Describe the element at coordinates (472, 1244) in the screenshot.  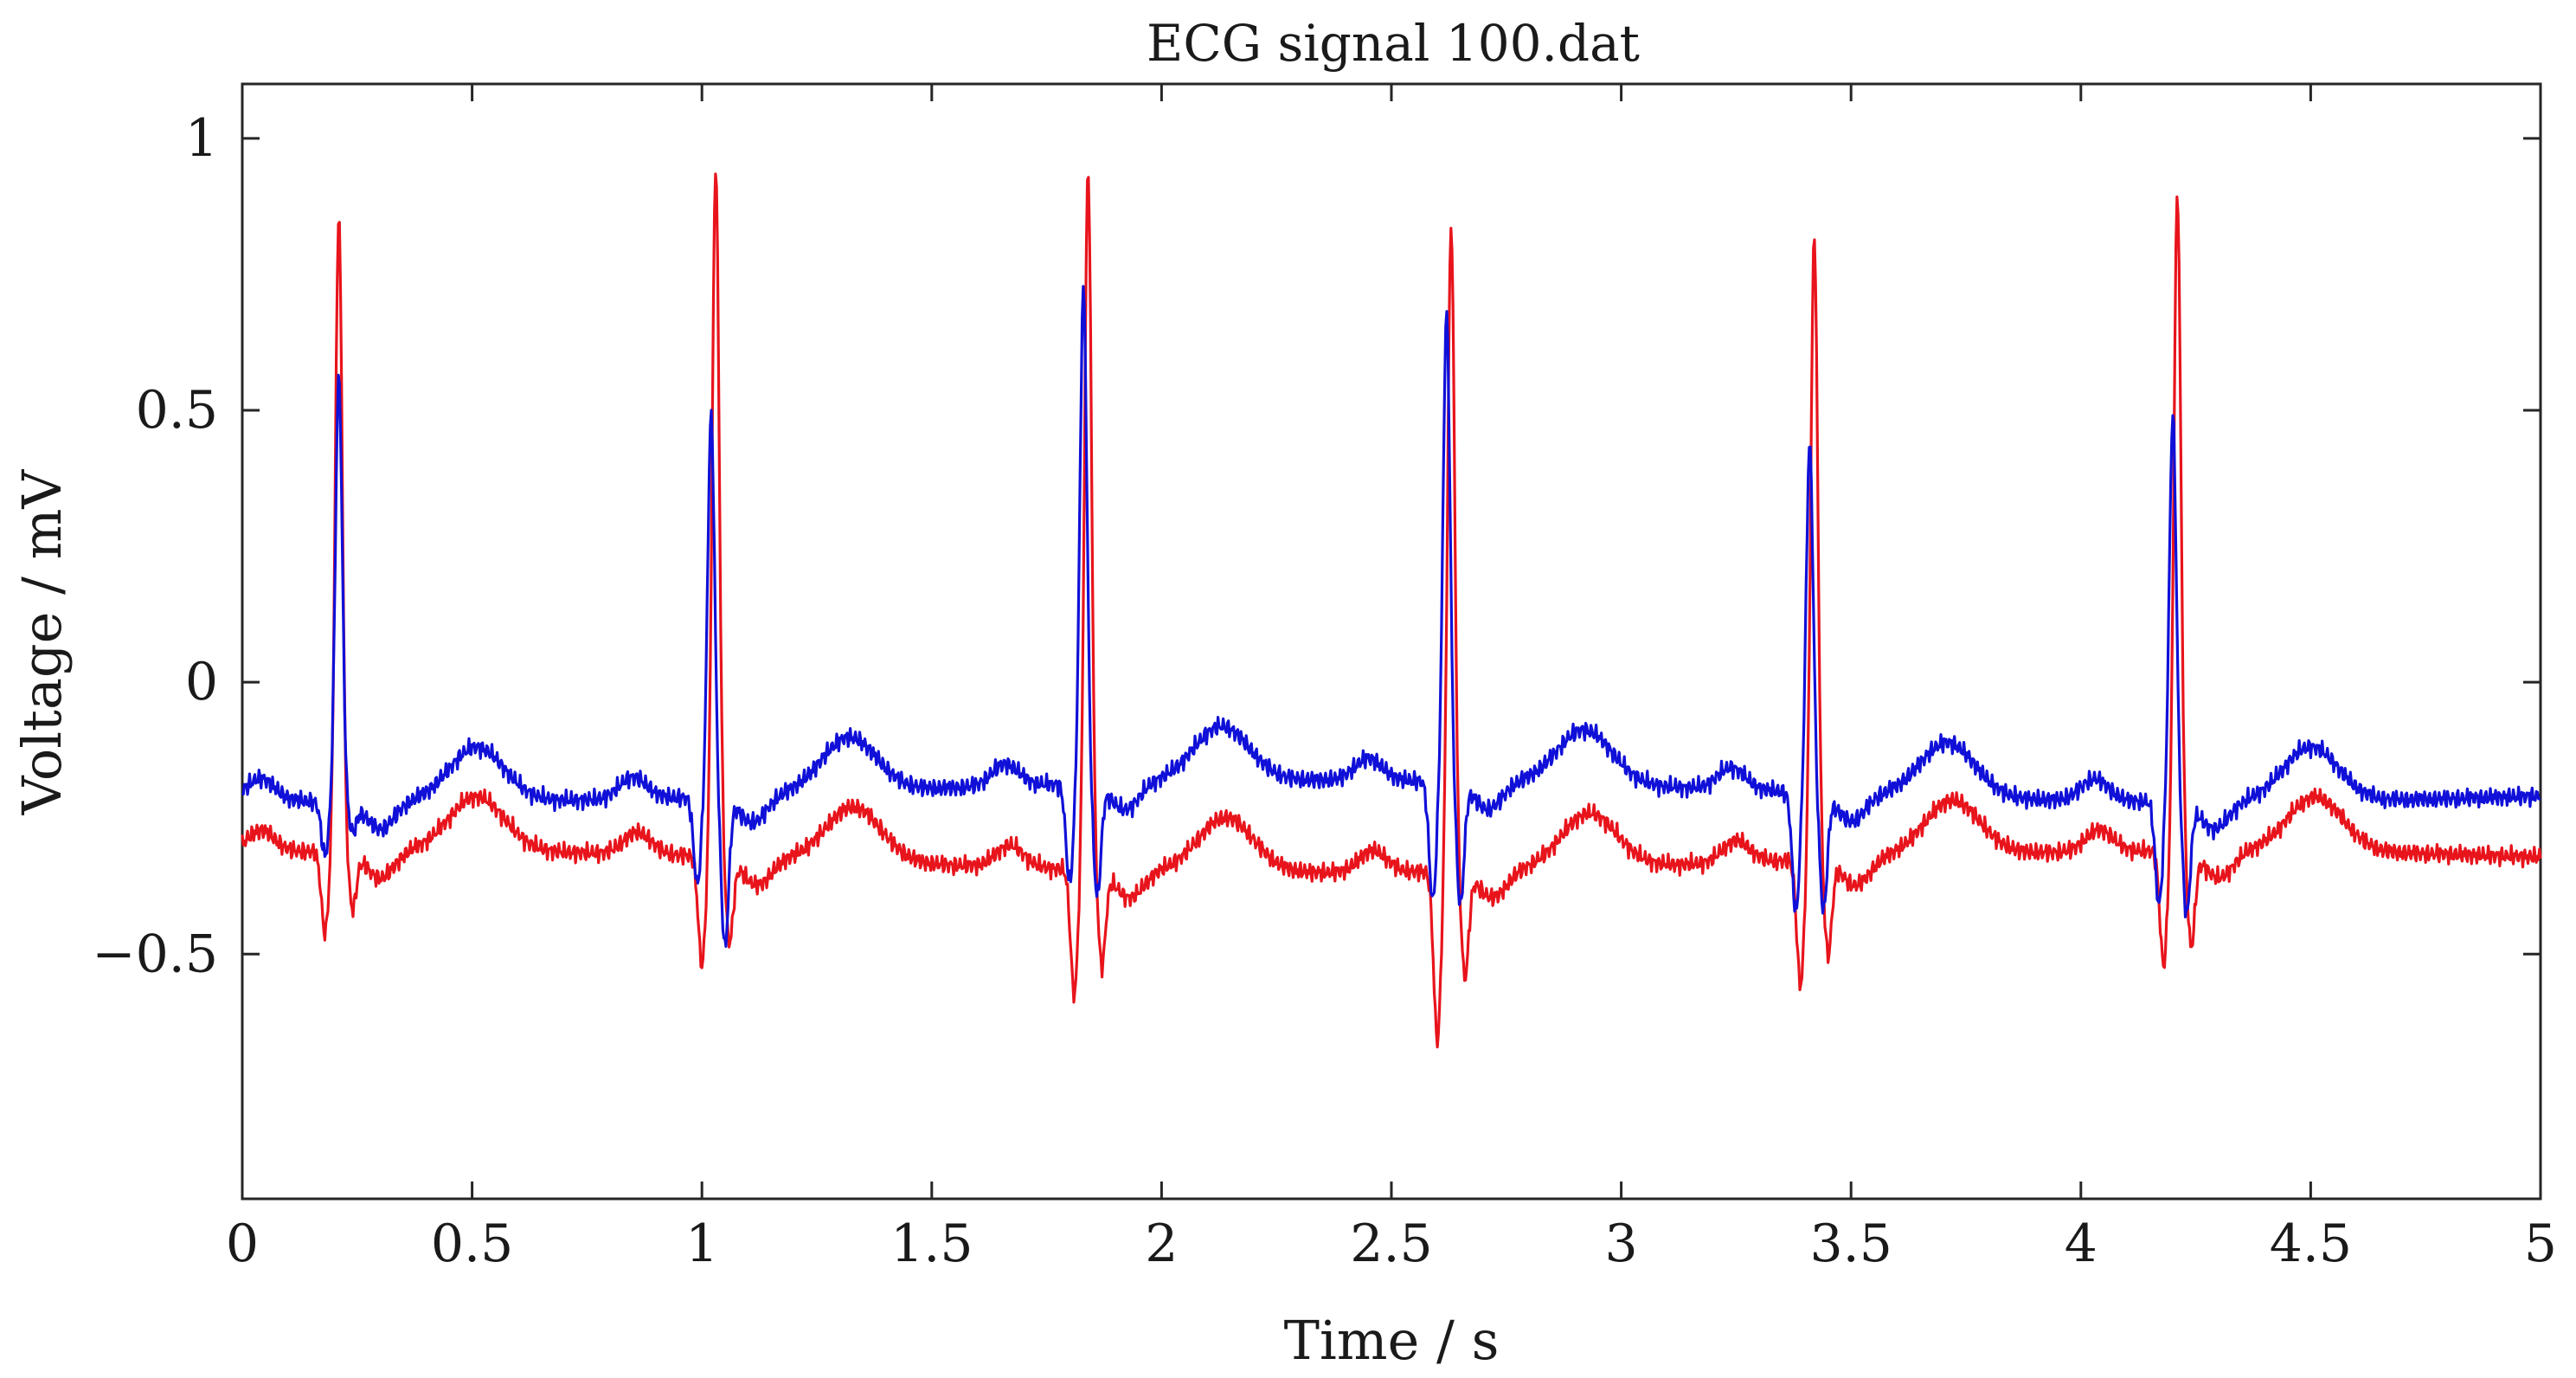
I see `x-tick-label: 0.5` at that location.